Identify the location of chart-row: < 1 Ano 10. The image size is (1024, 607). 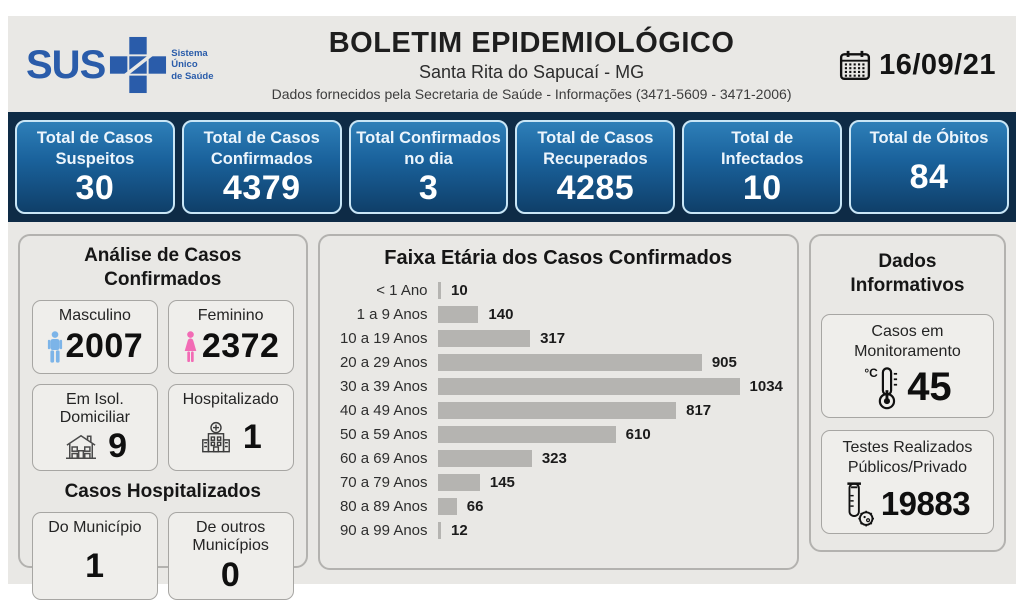
(558, 290).